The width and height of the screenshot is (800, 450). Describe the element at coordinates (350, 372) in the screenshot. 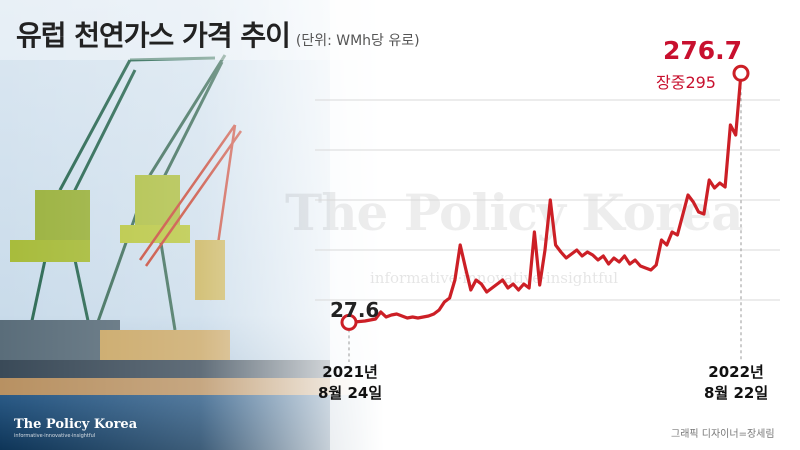

I see `start-date-year: 2021년` at that location.